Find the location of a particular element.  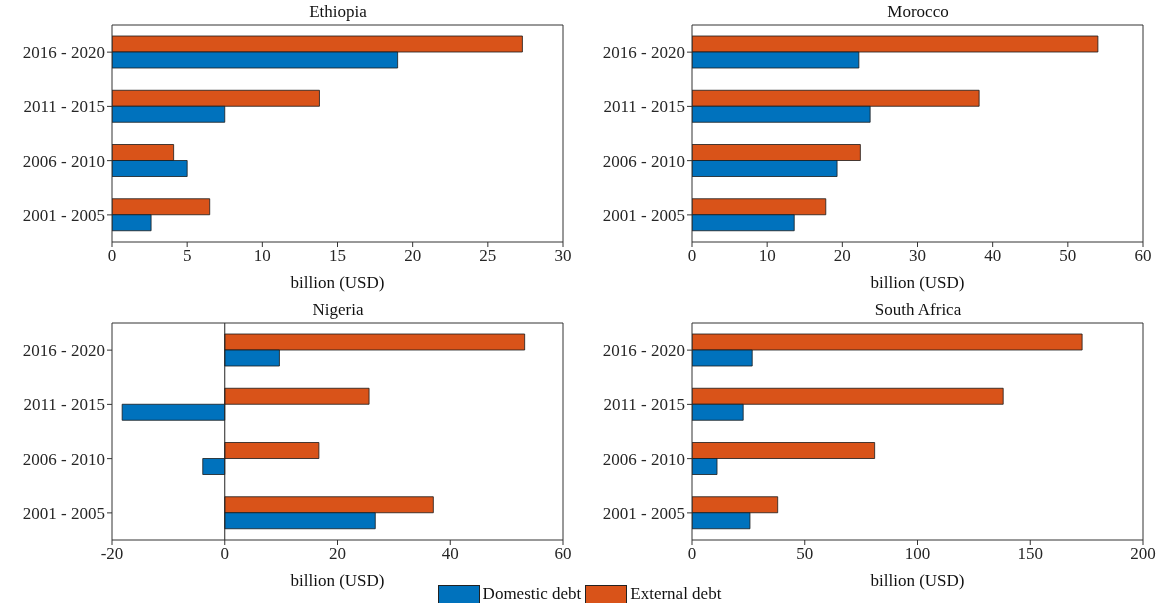

chart-title: Nigeria is located at coordinates (338, 310).